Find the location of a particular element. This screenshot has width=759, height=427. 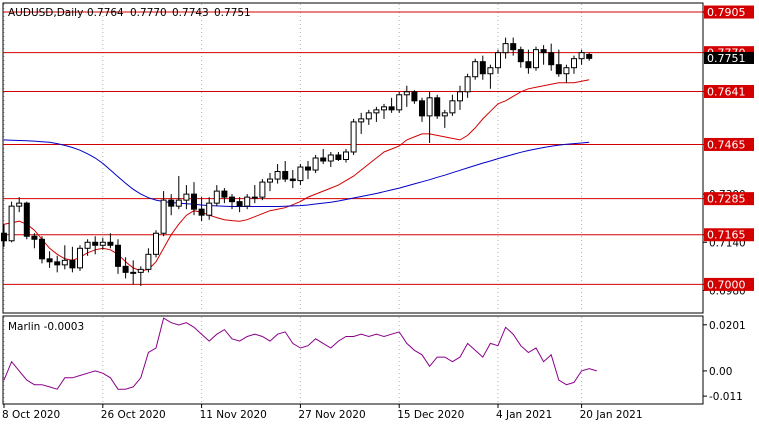

time-tick-label: 26 Oct 2020 is located at coordinates (133, 415).